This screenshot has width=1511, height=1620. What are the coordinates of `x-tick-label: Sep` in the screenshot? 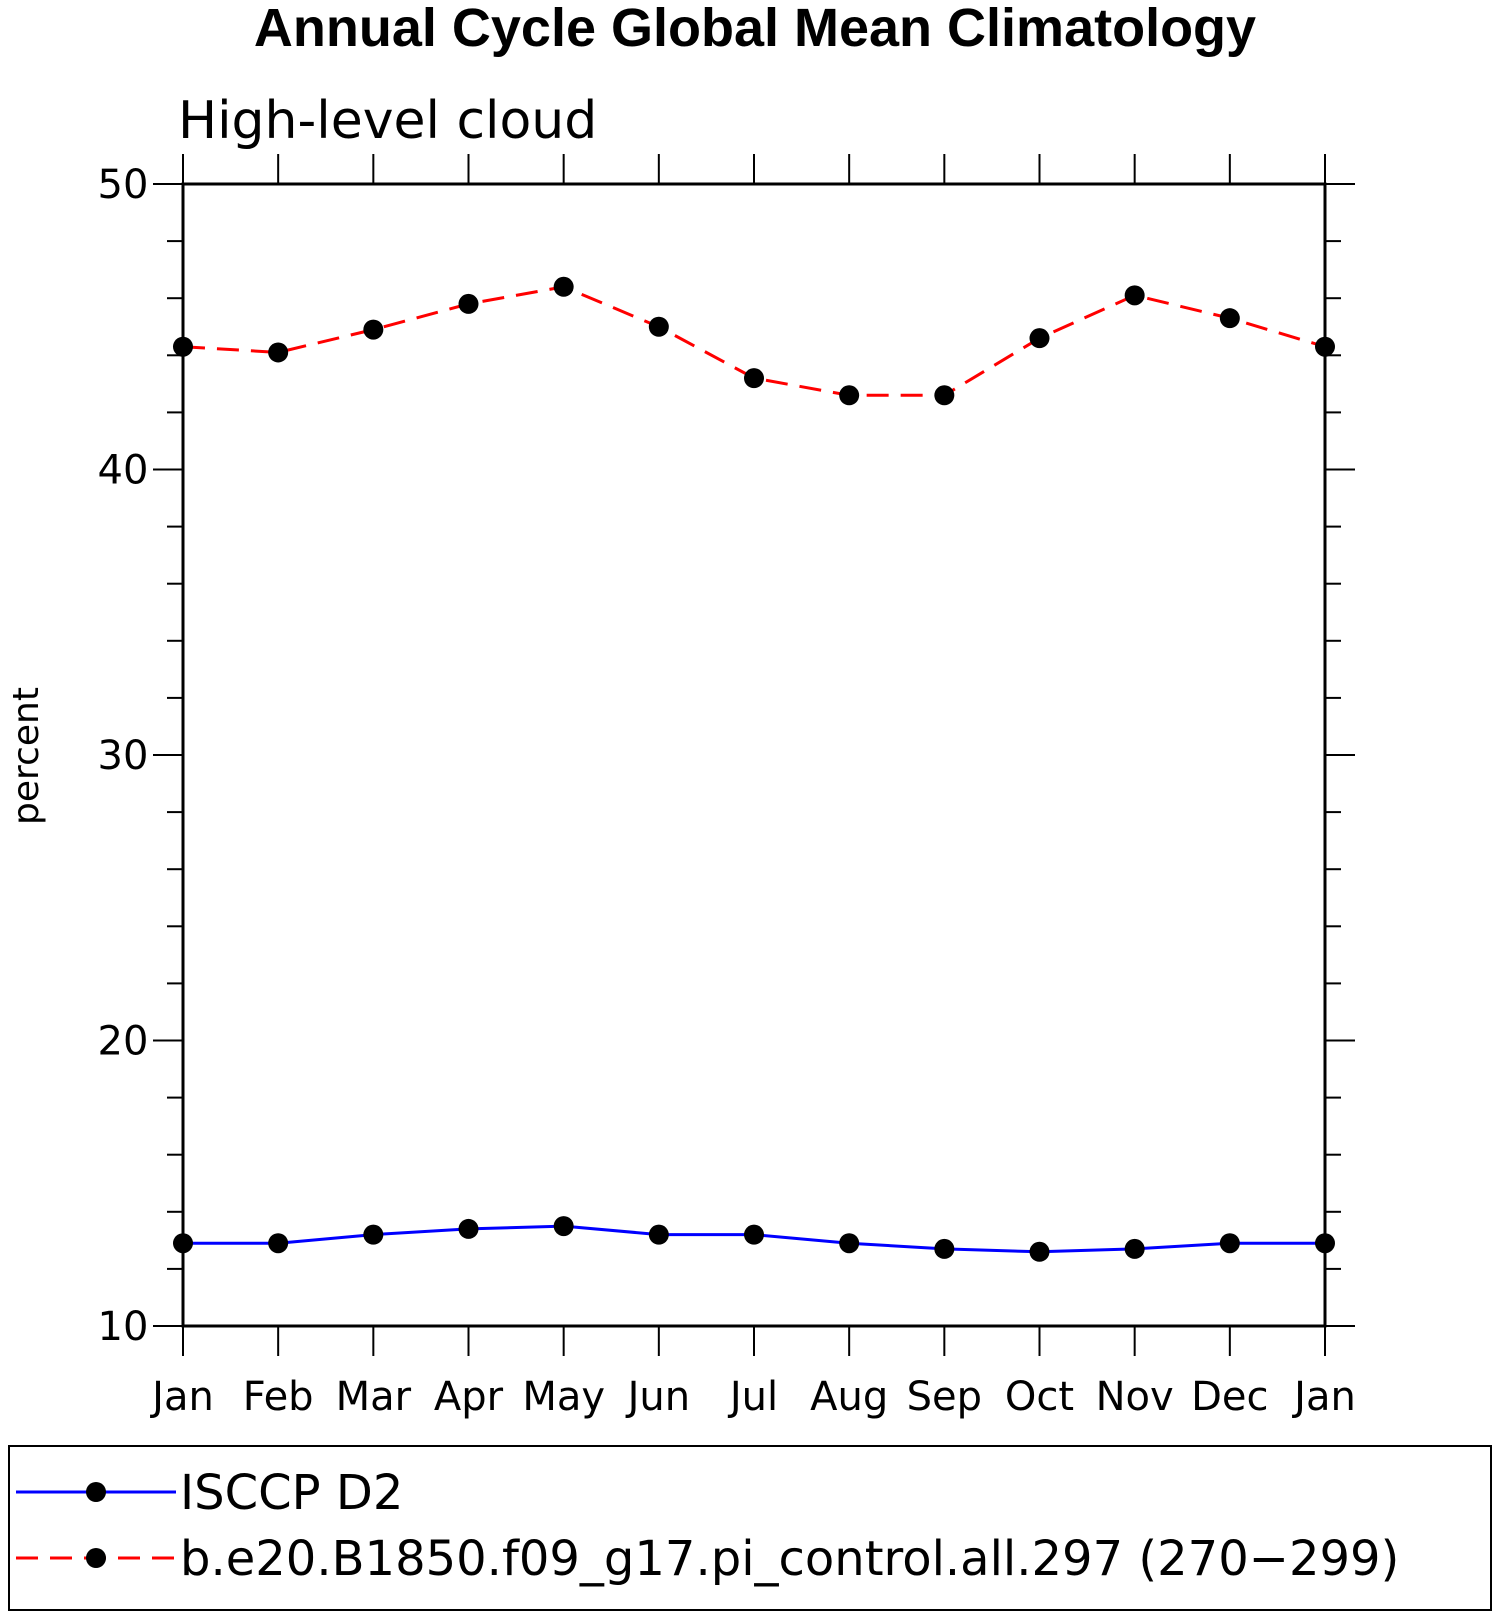 It's located at (944, 1397).